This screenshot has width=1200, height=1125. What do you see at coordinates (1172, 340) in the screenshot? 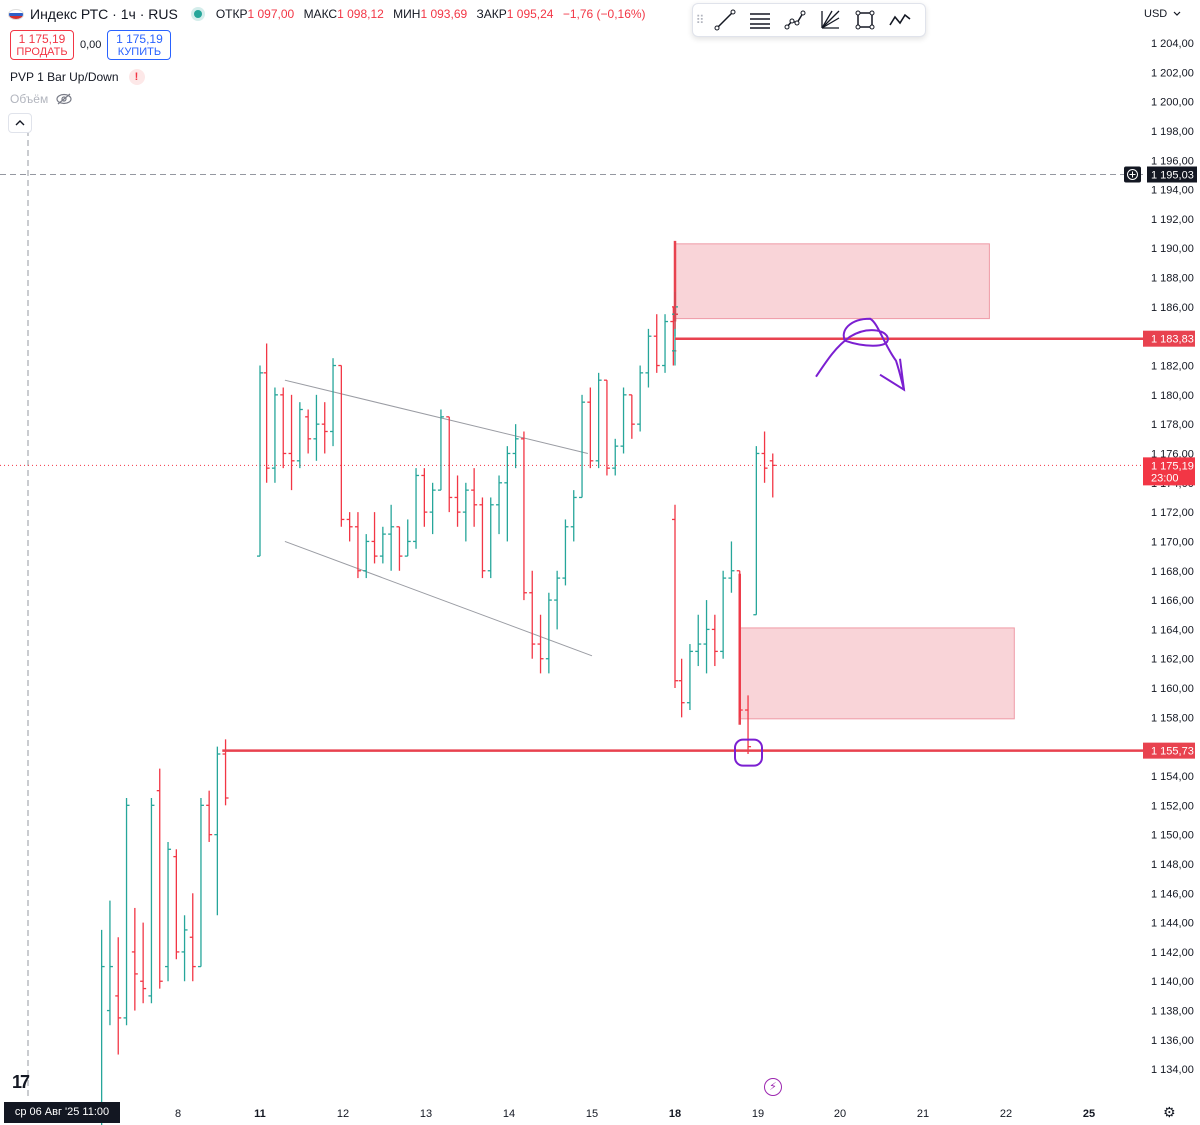
I see `level-price-label: 1 183,83` at bounding box center [1172, 340].